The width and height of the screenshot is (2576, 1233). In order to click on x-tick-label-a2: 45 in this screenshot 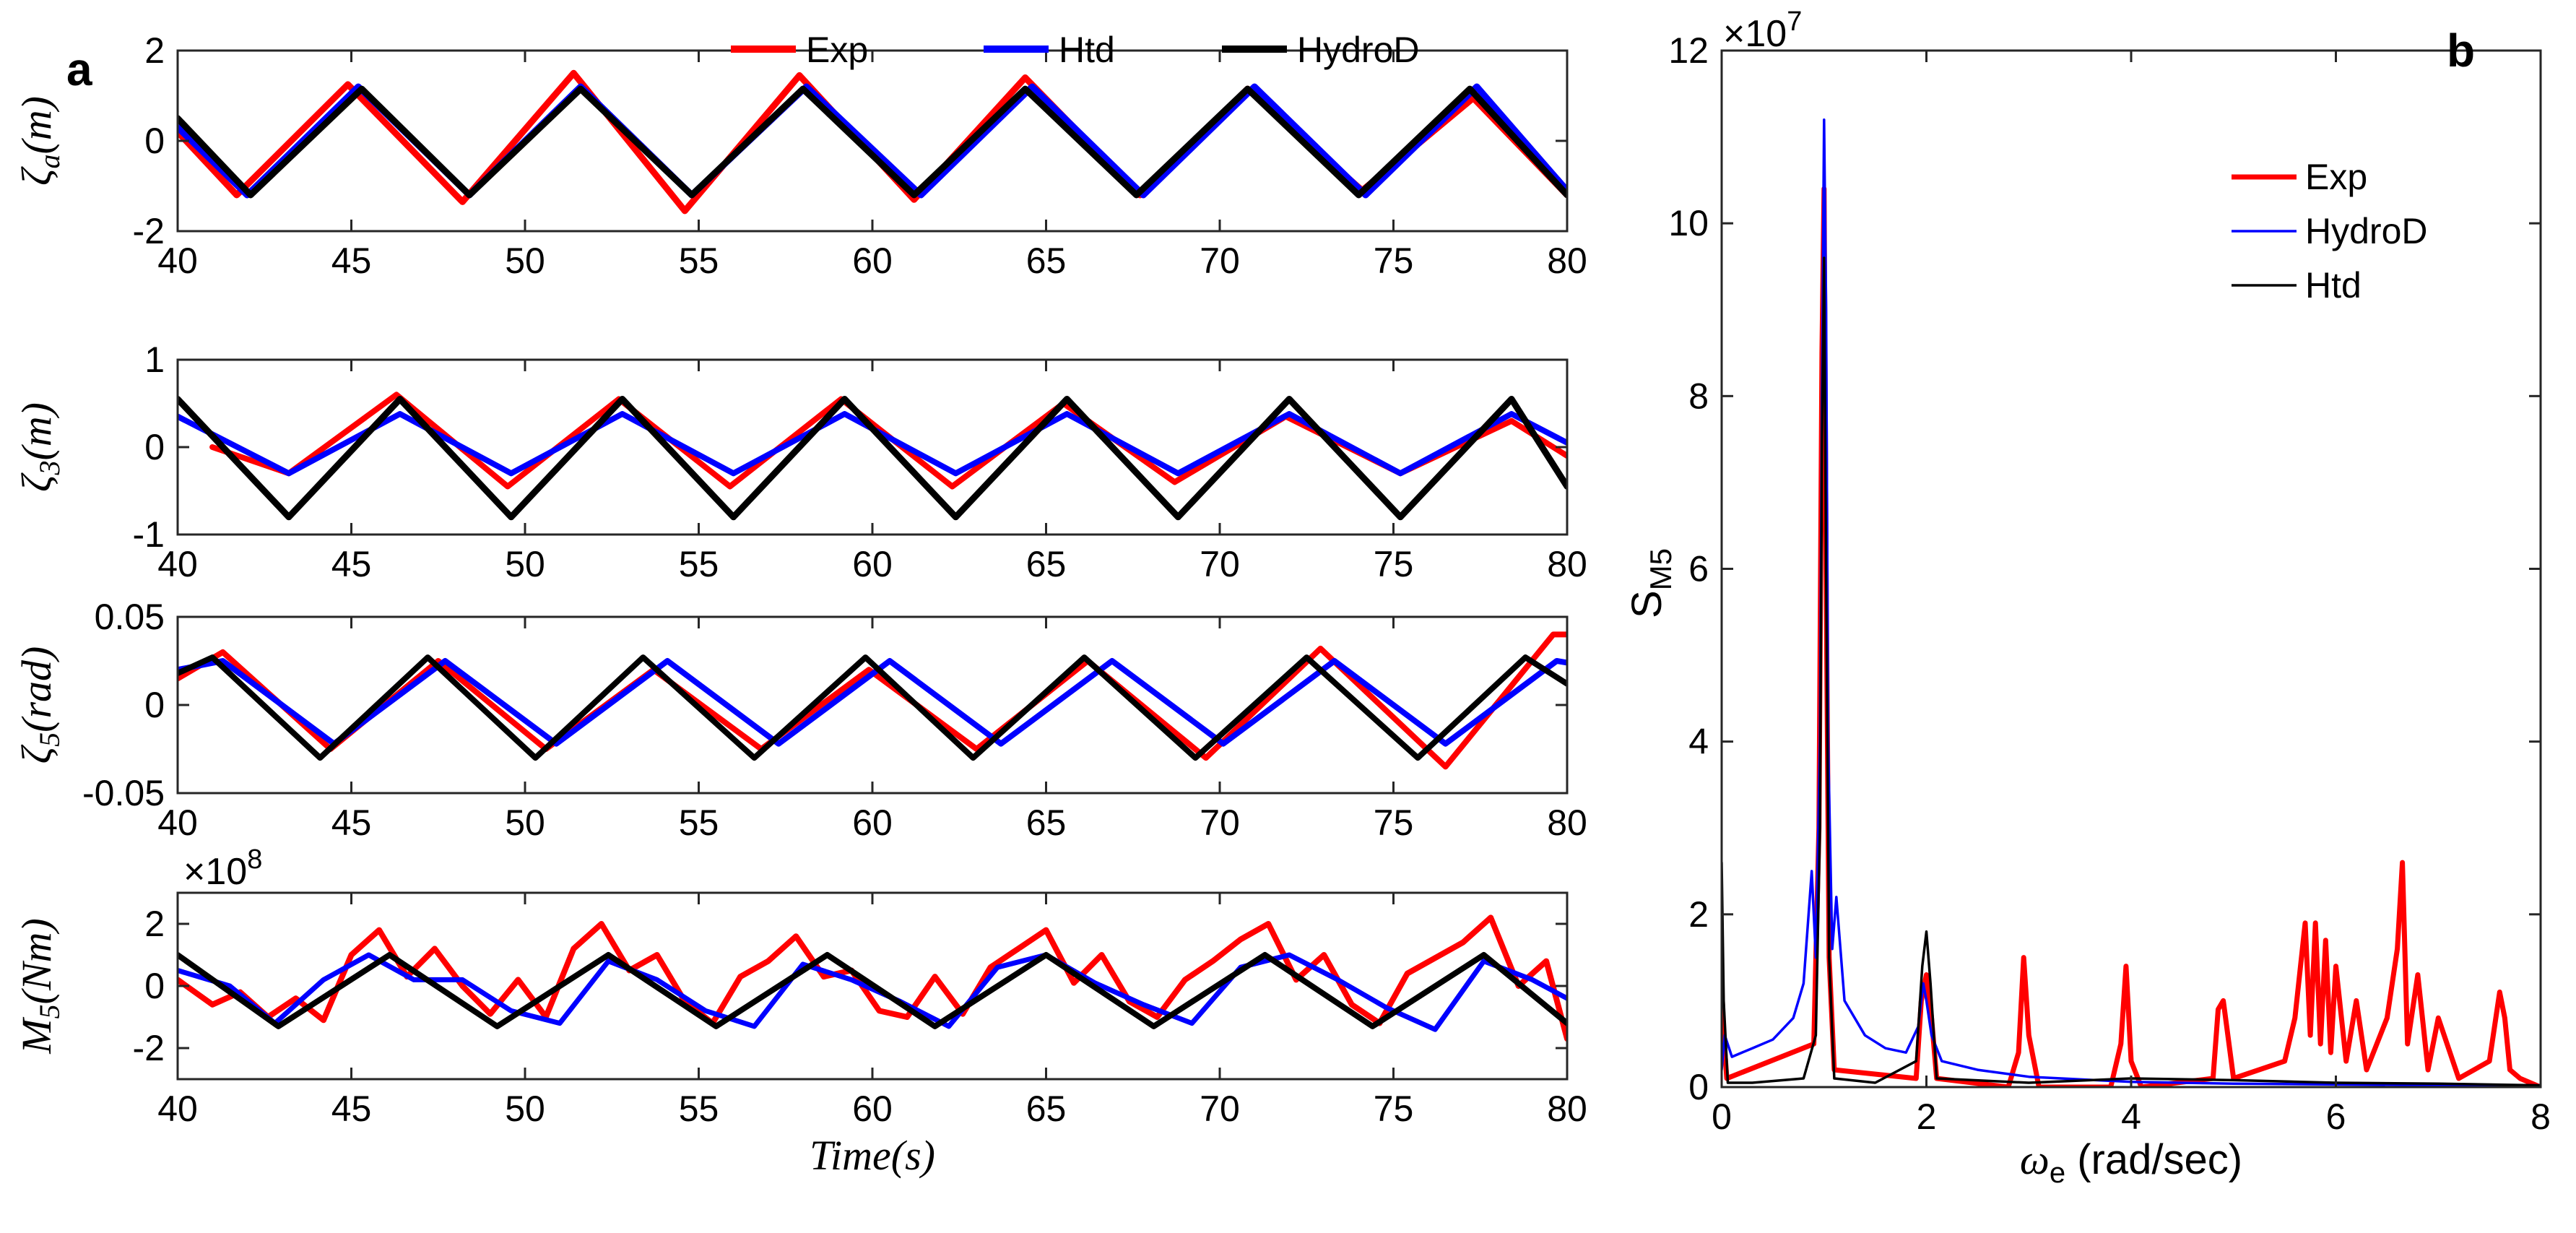, I will do `click(351, 564)`.